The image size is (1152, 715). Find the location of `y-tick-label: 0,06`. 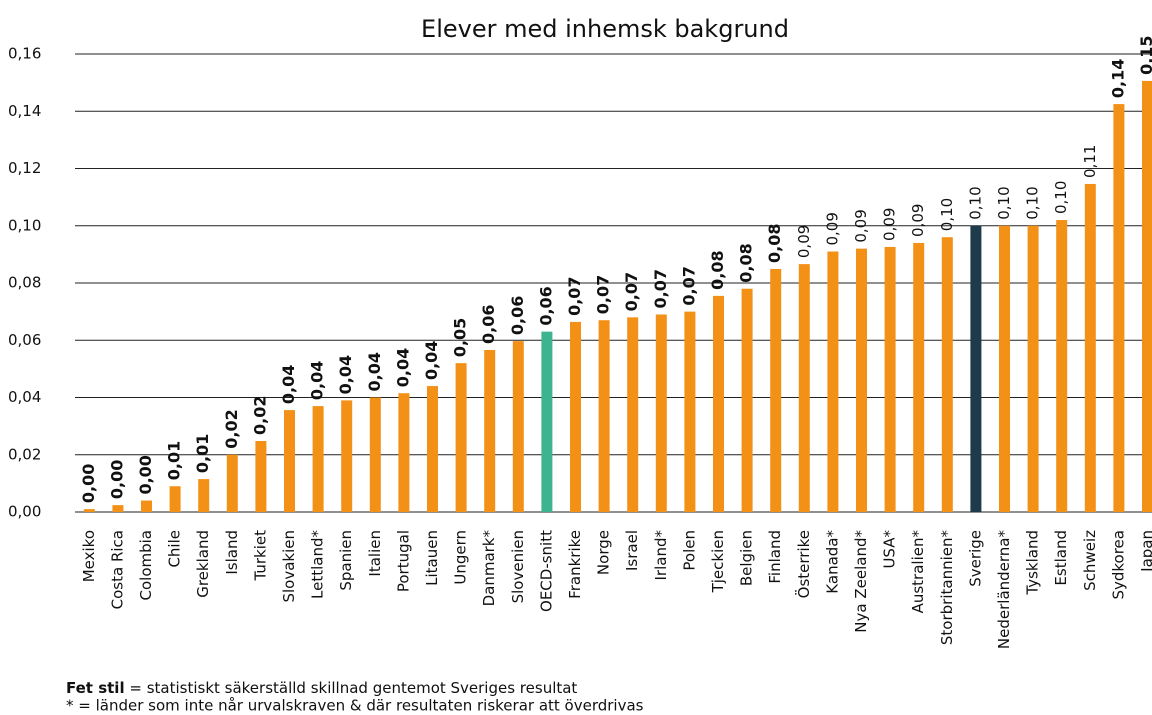

y-tick-label: 0,06 is located at coordinates (24, 340).